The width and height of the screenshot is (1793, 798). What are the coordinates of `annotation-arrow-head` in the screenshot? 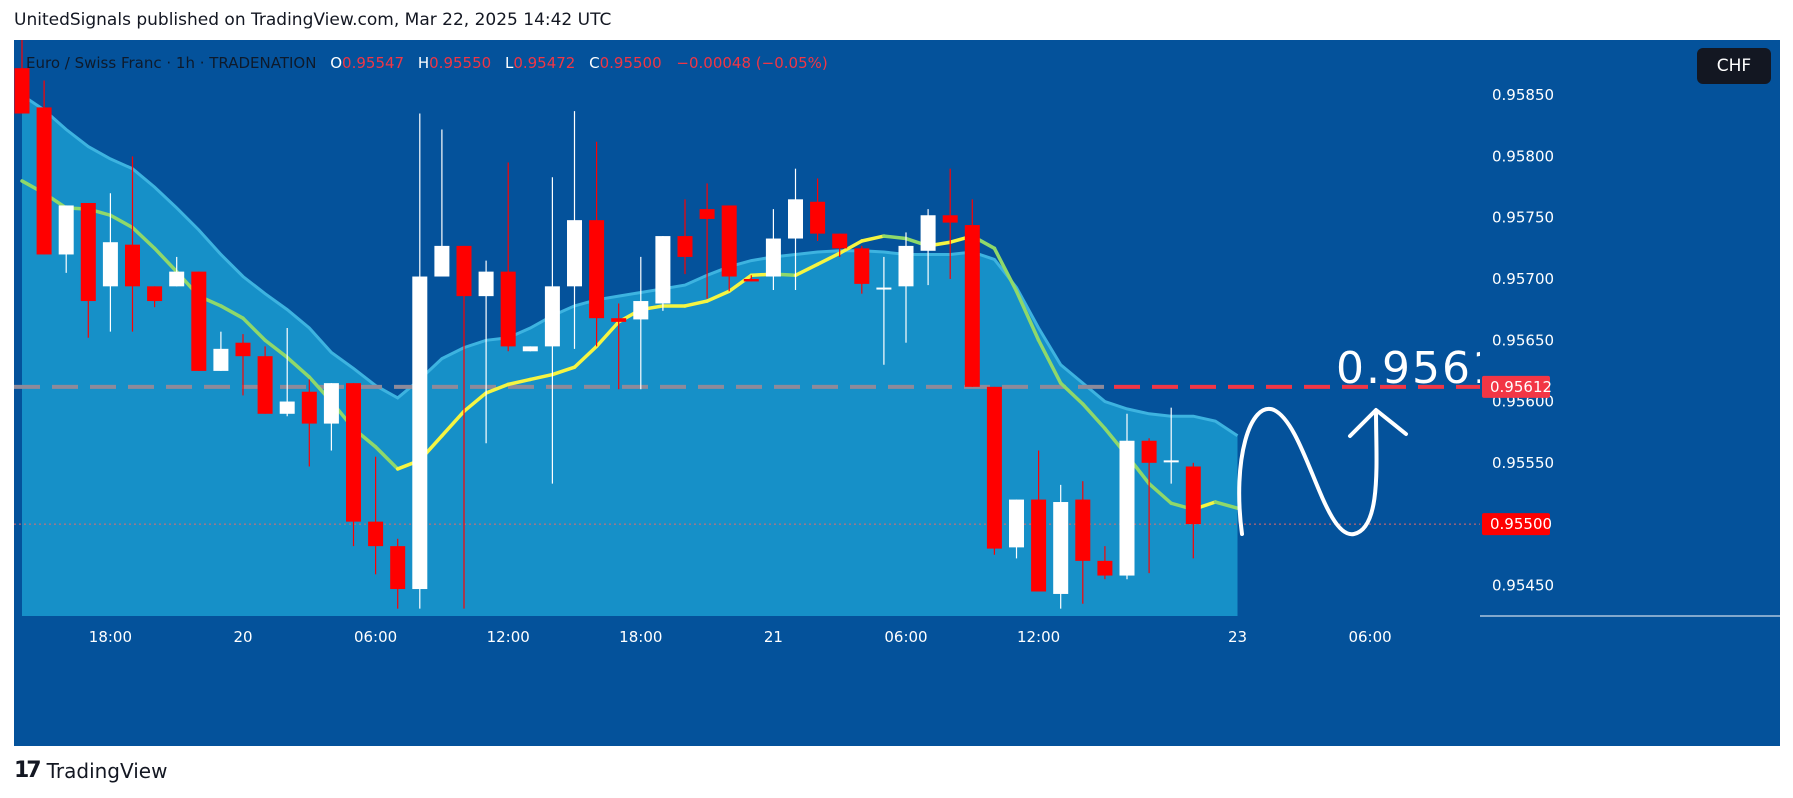 It's located at (1378, 423).